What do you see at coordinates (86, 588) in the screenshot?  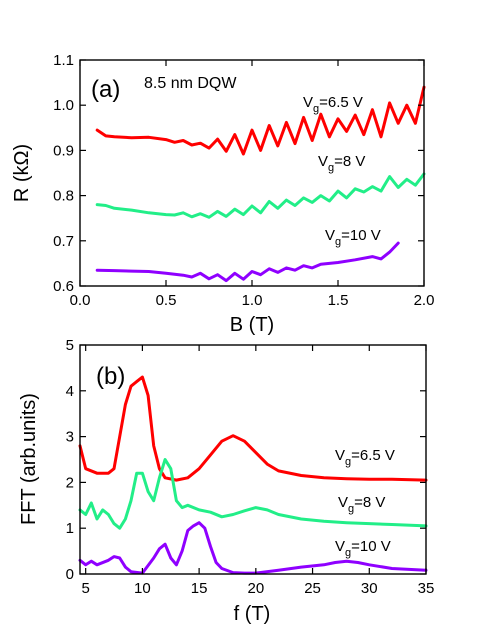 I see `x-tick-label: 5` at bounding box center [86, 588].